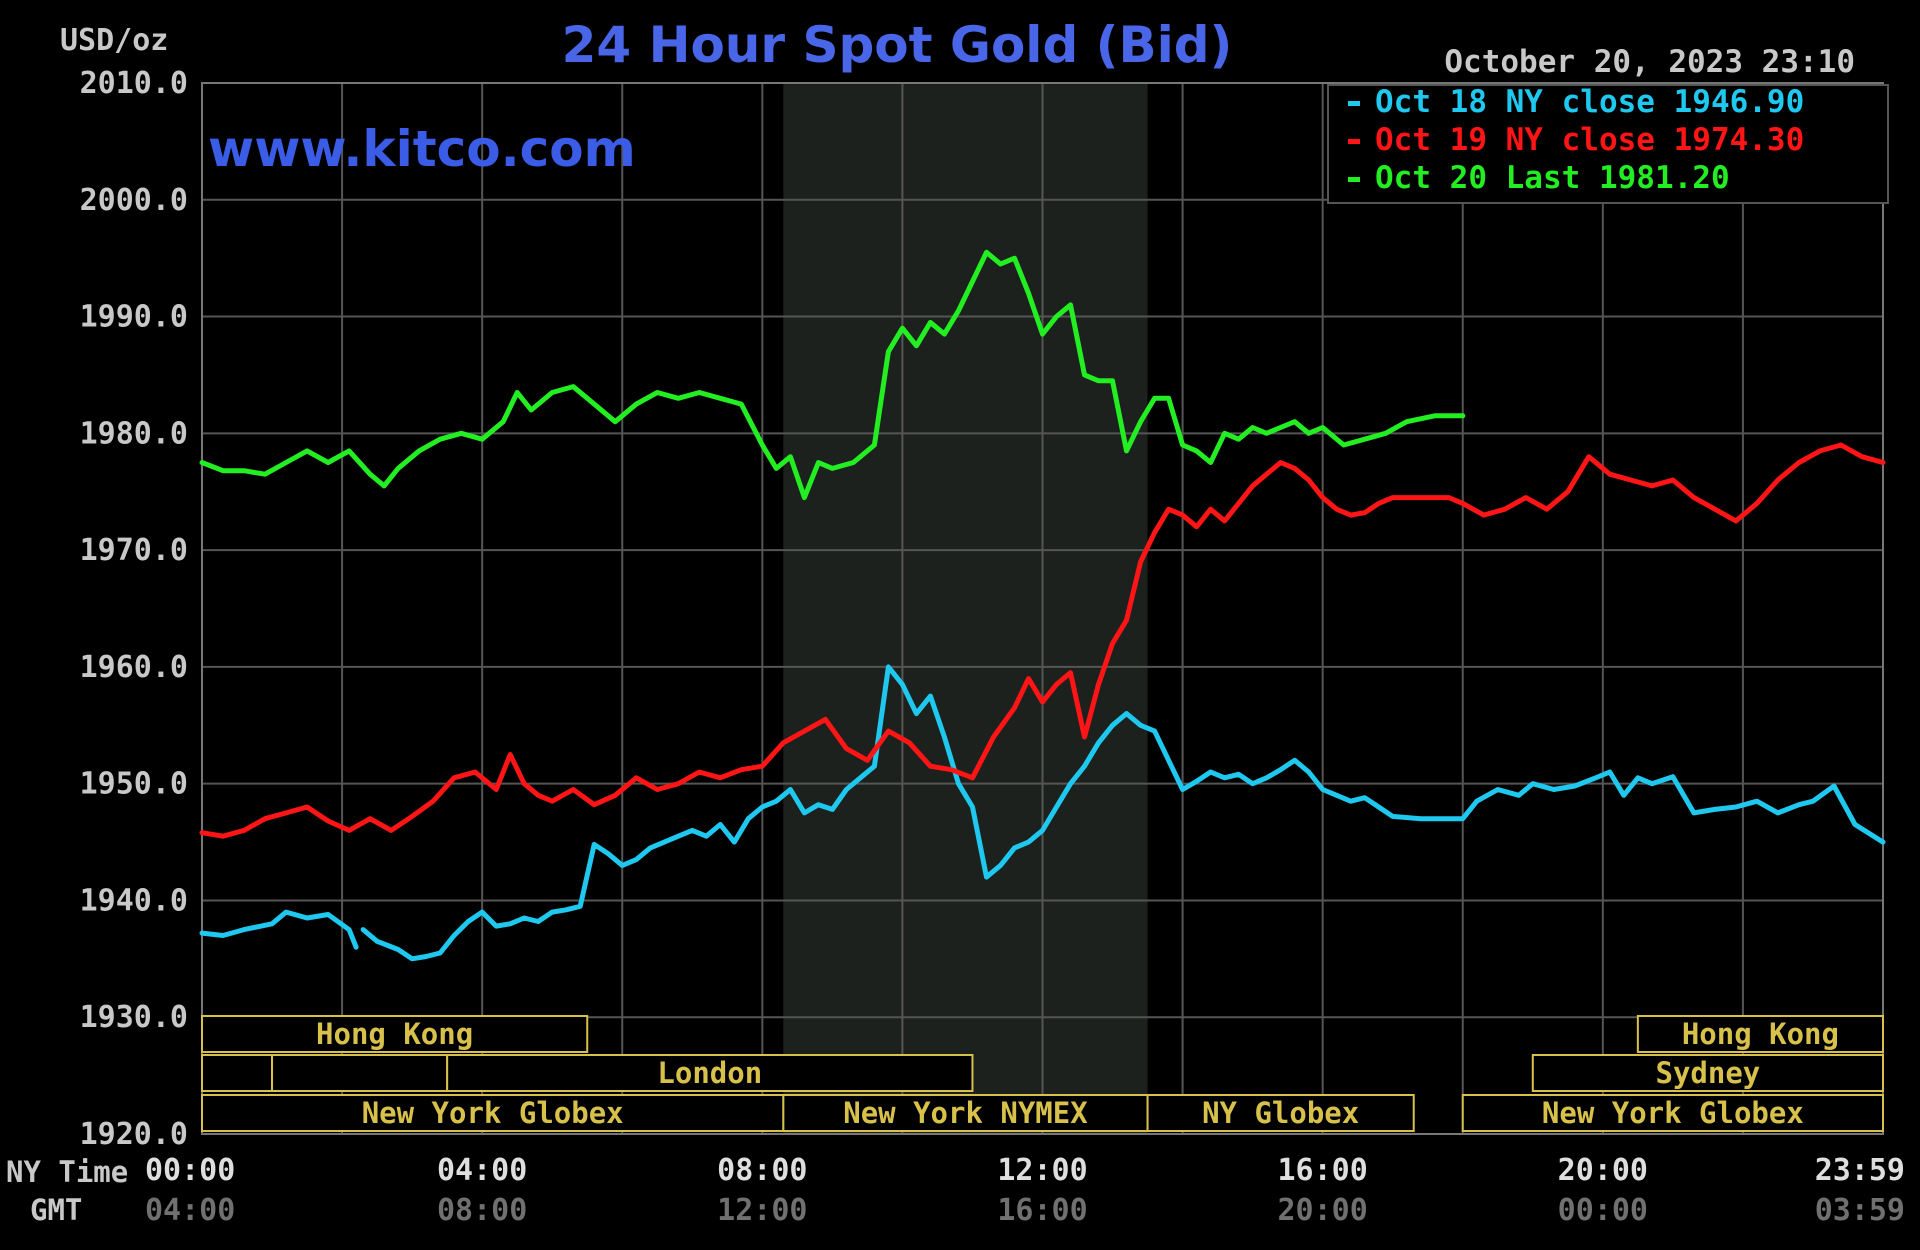 This screenshot has height=1250, width=1920. I want to click on series-line, so click(832, 375).